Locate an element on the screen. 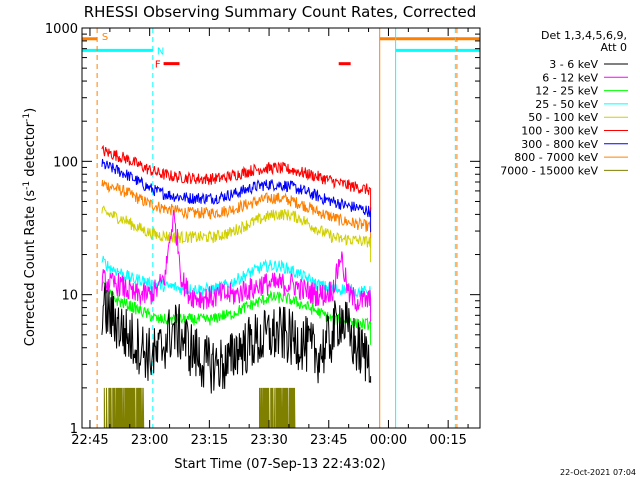  y-tick-label: 1000 is located at coordinates (61, 29).